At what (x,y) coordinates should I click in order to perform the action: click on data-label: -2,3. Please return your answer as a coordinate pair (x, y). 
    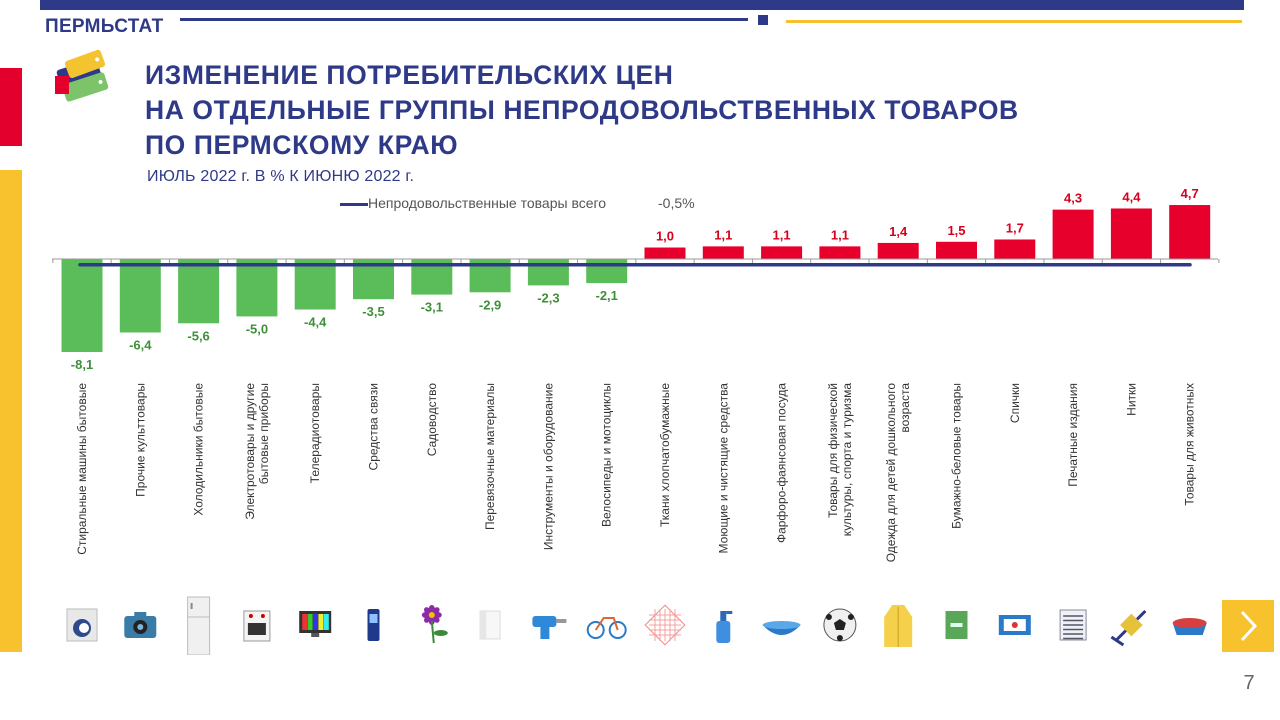
    Looking at the image, I should click on (548, 297).